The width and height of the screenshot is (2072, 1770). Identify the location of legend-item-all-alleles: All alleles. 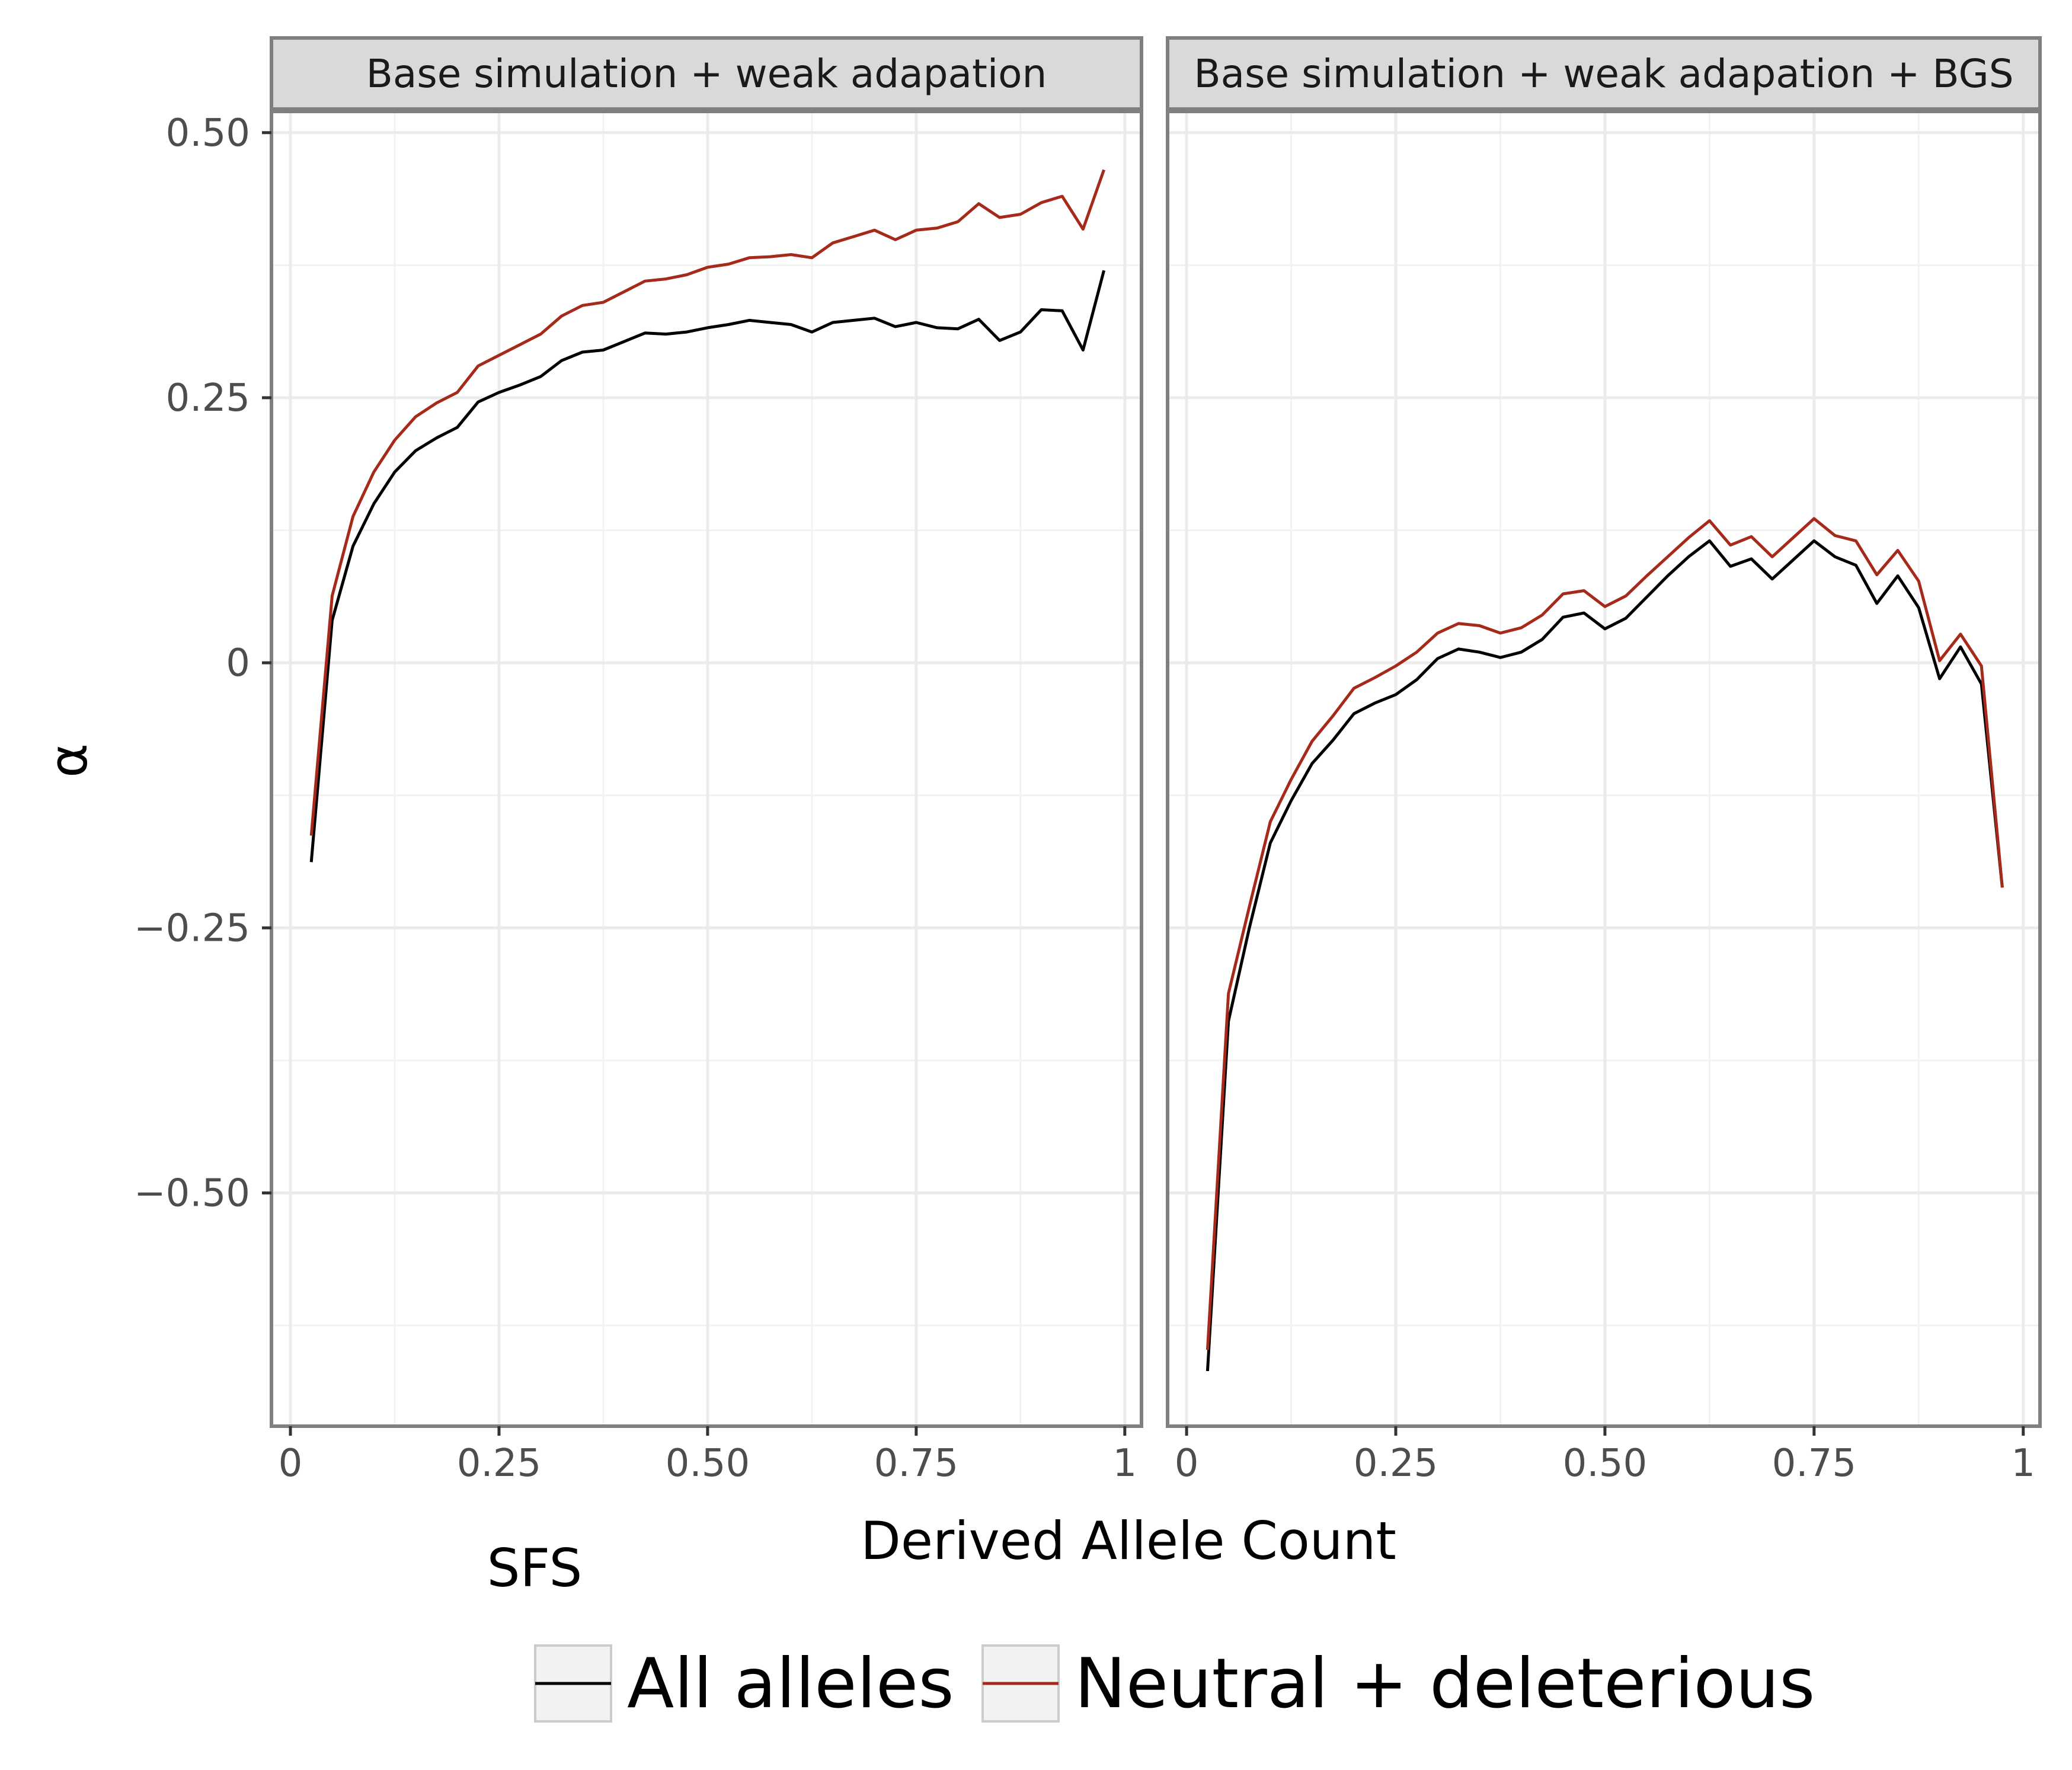
(744, 1684).